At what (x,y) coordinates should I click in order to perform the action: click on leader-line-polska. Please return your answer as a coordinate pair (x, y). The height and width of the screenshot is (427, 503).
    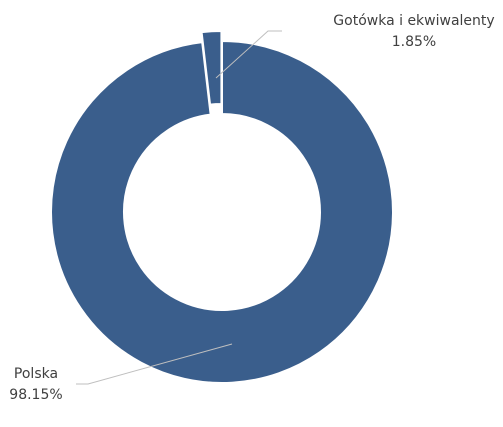
    Looking at the image, I should click on (154, 364).